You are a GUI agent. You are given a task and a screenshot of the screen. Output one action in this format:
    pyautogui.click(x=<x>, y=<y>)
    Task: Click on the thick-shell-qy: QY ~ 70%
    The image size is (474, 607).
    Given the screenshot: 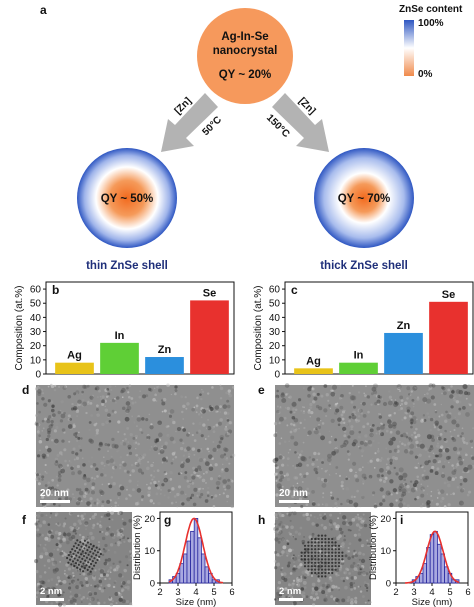 What is the action you would take?
    pyautogui.click(x=364, y=199)
    